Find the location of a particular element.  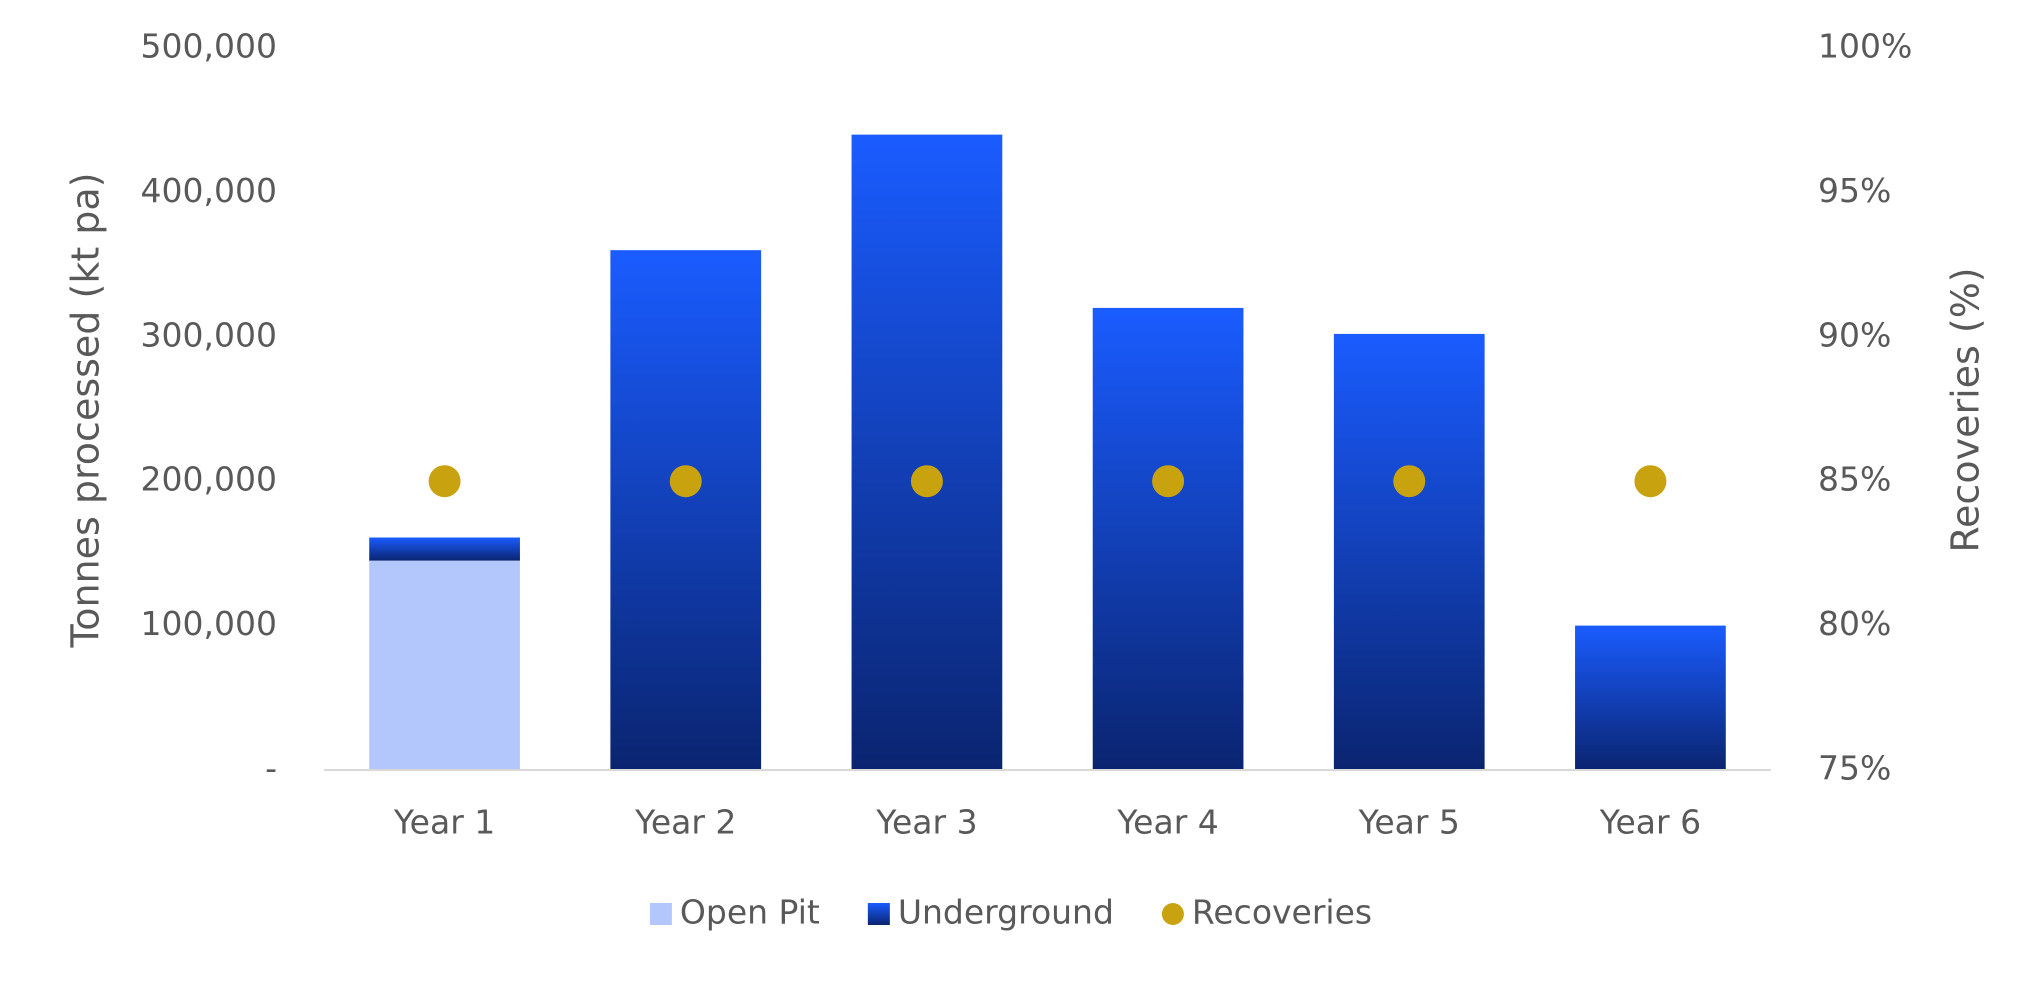

y2-axis-title: Recoveries (%) is located at coordinates (1966, 409).